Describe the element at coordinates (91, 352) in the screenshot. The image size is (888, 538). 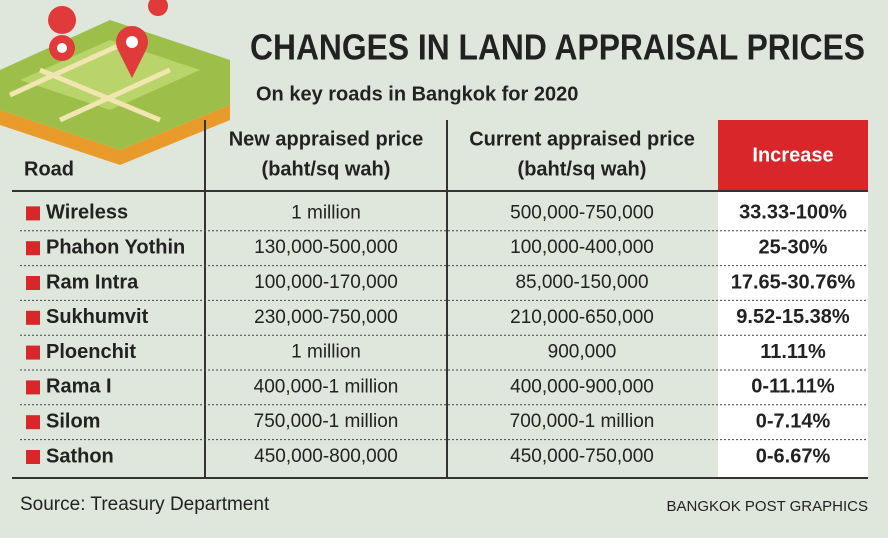
I see `road-name: Ploenchit` at that location.